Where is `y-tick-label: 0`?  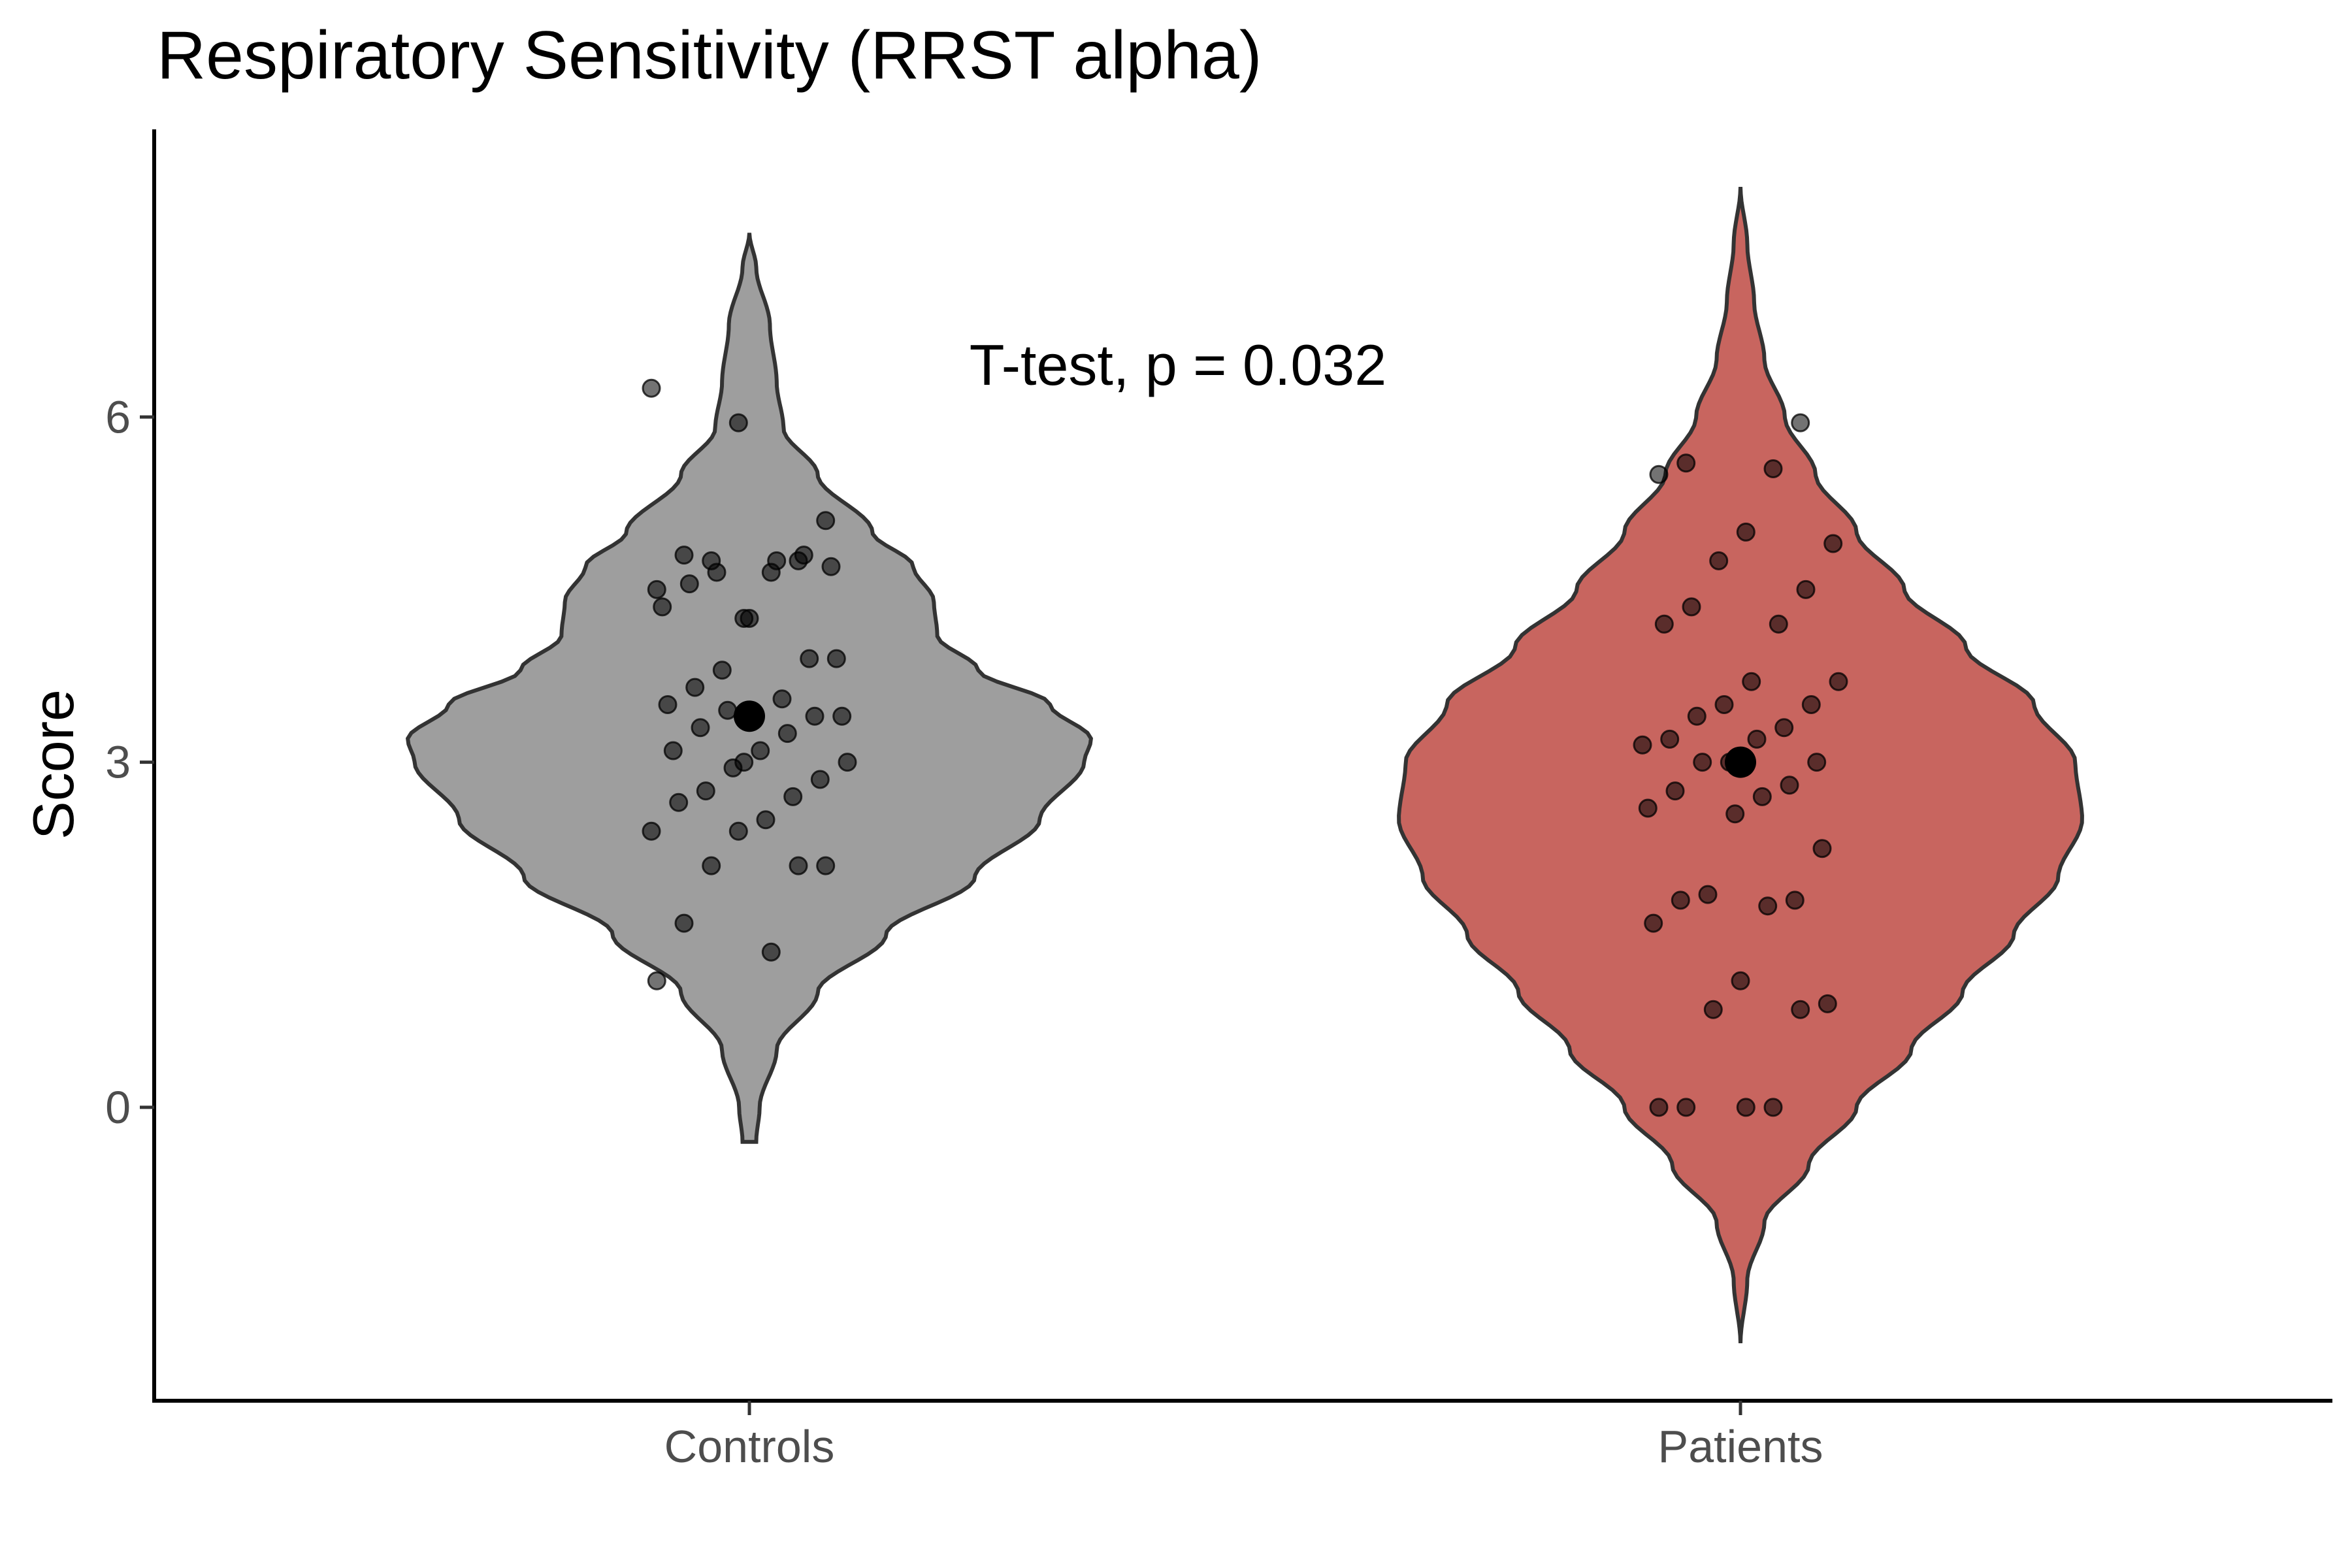 y-tick-label: 0 is located at coordinates (118, 1107).